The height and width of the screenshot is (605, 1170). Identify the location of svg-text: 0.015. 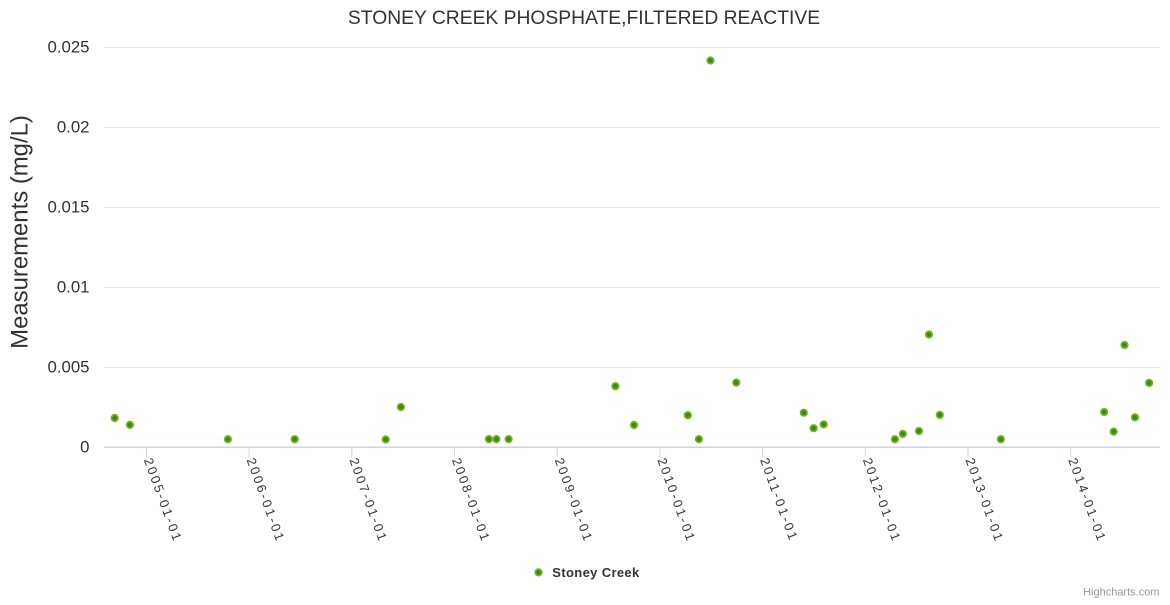
(69, 207).